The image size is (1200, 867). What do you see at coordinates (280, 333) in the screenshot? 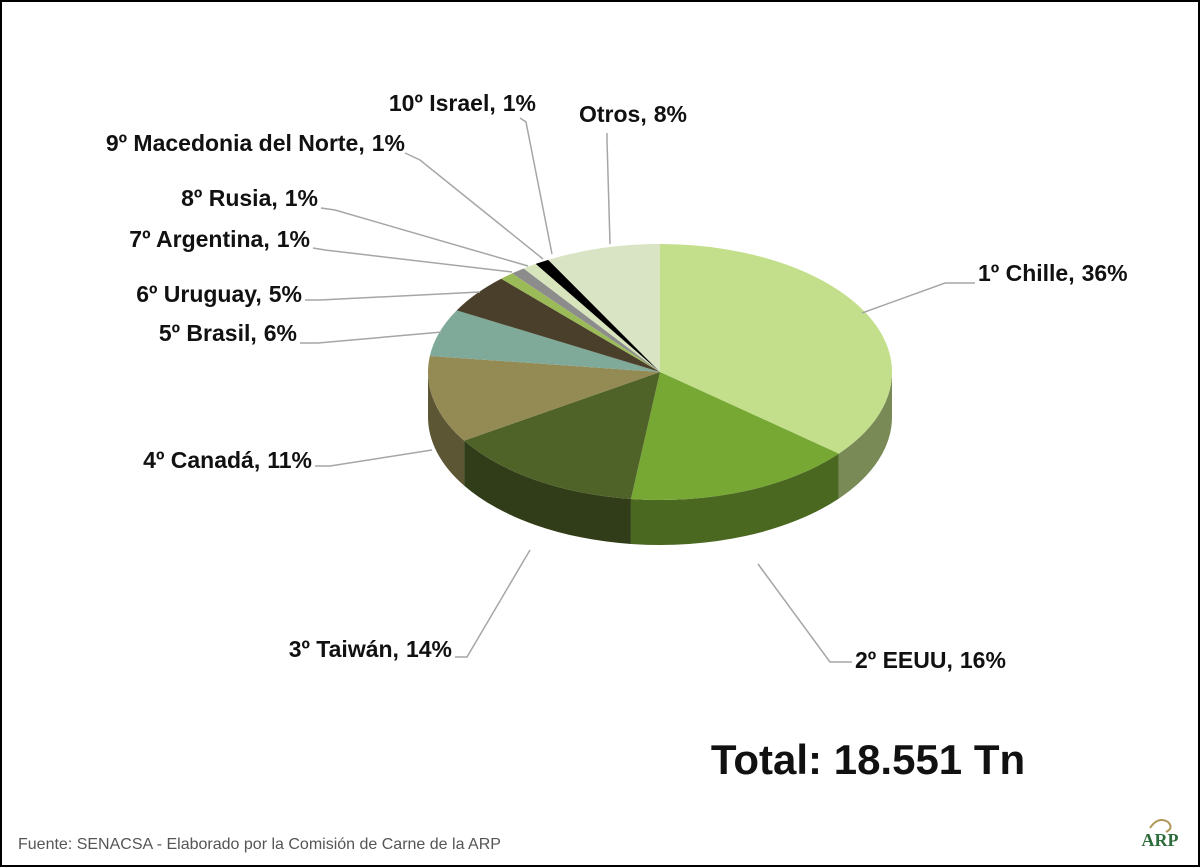
I see `value-label: 6%` at bounding box center [280, 333].